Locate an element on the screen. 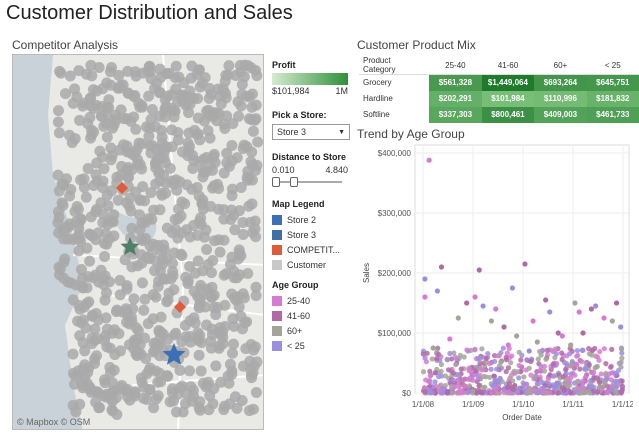 This screenshot has height=437, width=639. column-header: 41-60 is located at coordinates (508, 65).